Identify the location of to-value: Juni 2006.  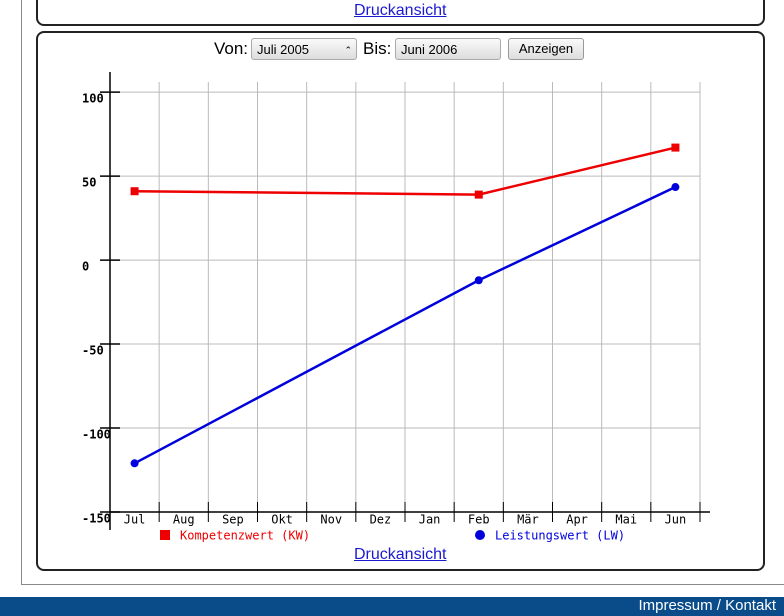
(429, 49).